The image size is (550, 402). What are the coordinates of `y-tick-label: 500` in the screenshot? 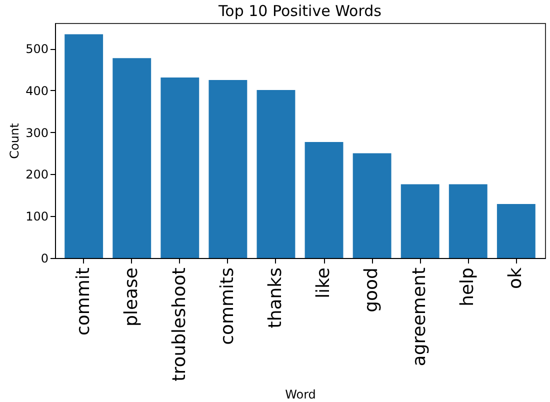 It's located at (37, 49).